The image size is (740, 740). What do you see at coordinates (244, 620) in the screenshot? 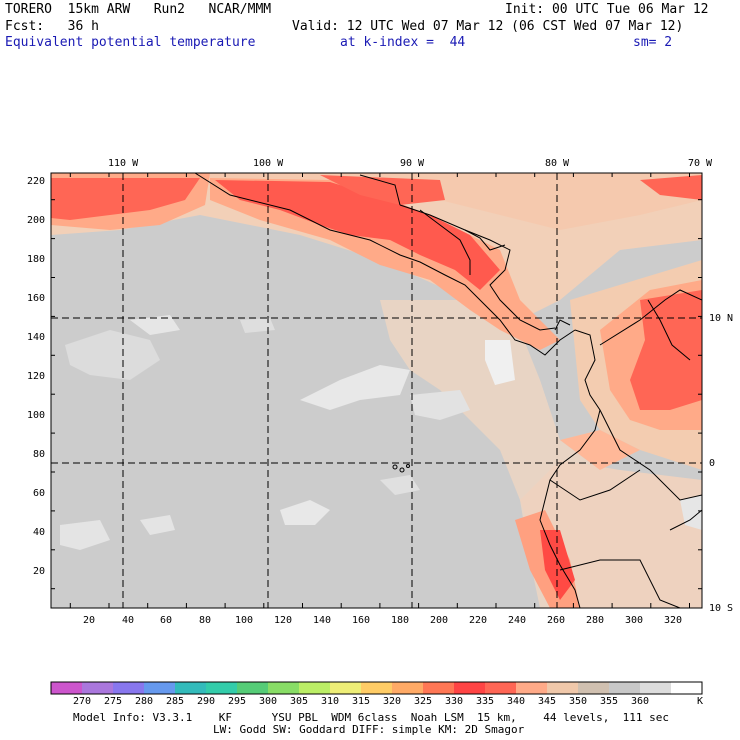
I see `x-tick-label: 100` at bounding box center [244, 620].